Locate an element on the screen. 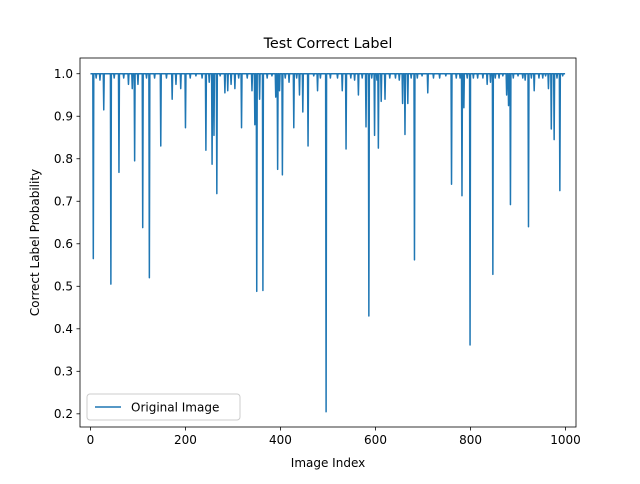 The width and height of the screenshot is (640, 484). x-axis-label: Image Index is located at coordinates (328, 463).